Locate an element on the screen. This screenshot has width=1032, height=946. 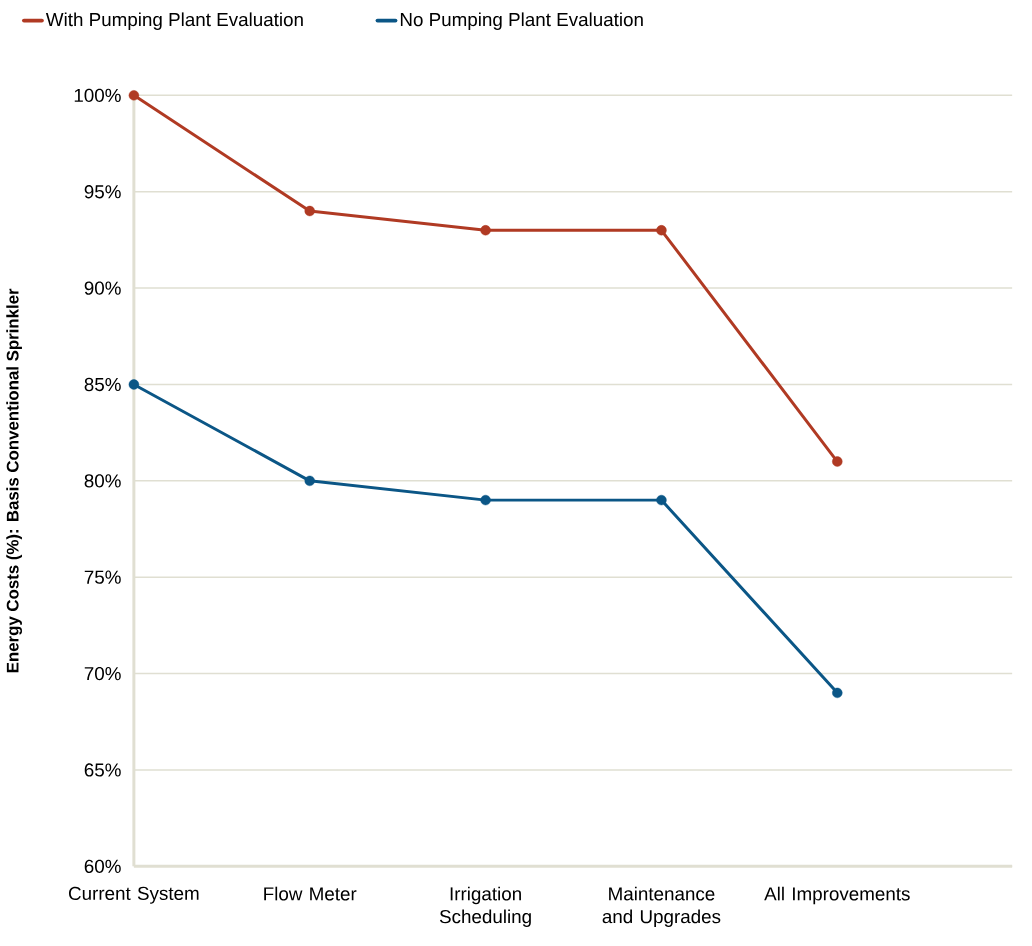
legend-label: With Pumping Plant Evaluation is located at coordinates (174, 21).